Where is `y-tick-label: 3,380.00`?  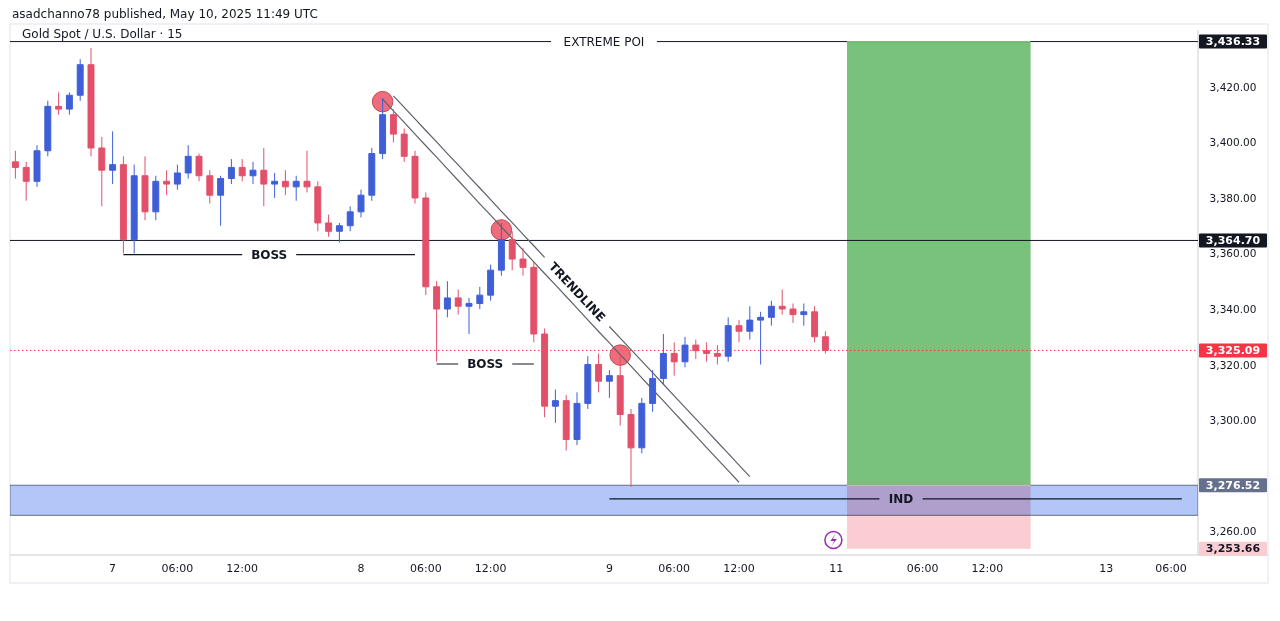 y-tick-label: 3,380.00 is located at coordinates (1233, 197).